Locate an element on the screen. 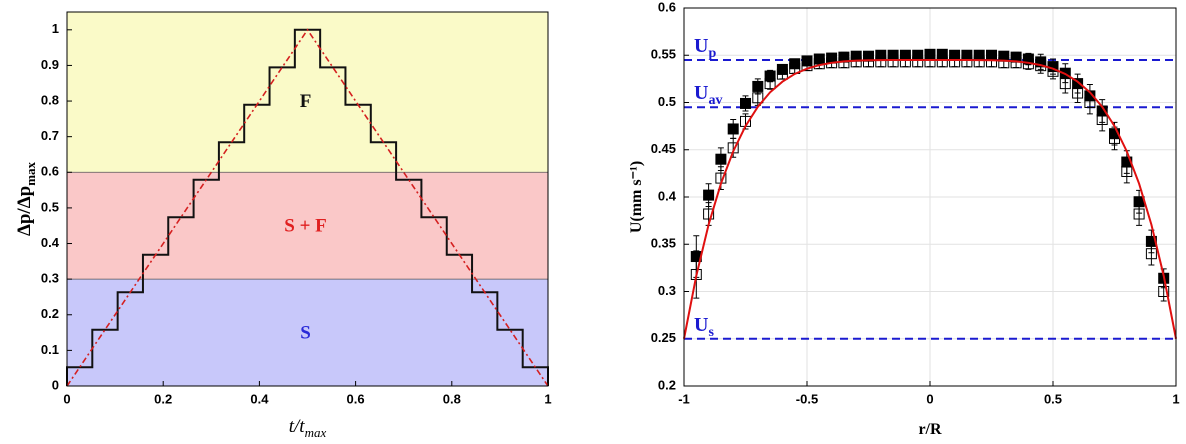  reference-label-sub: s is located at coordinates (711, 332).